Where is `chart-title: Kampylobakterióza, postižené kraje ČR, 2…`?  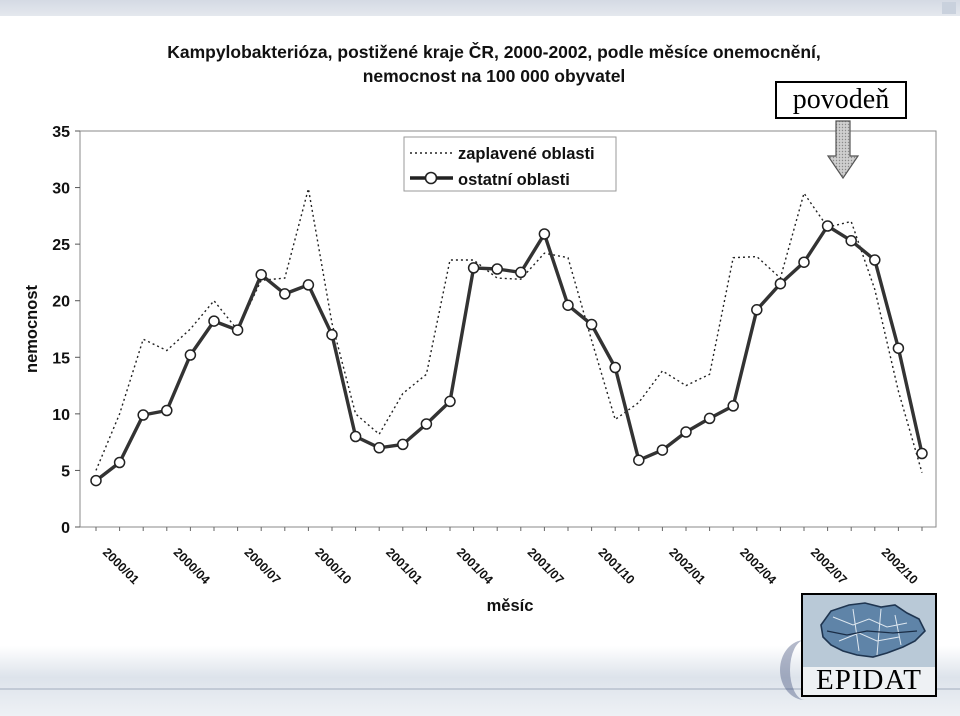 chart-title: Kampylobakterióza, postižené kraje ČR, 2… is located at coordinates (494, 51).